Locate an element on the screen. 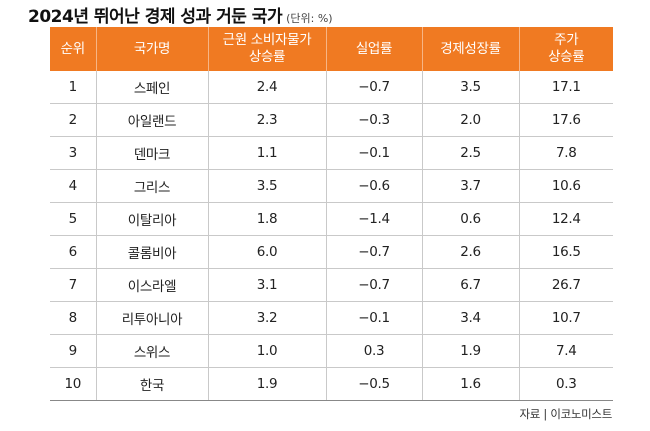 This screenshot has width=650, height=431. cell-rank: 8 is located at coordinates (73, 318).